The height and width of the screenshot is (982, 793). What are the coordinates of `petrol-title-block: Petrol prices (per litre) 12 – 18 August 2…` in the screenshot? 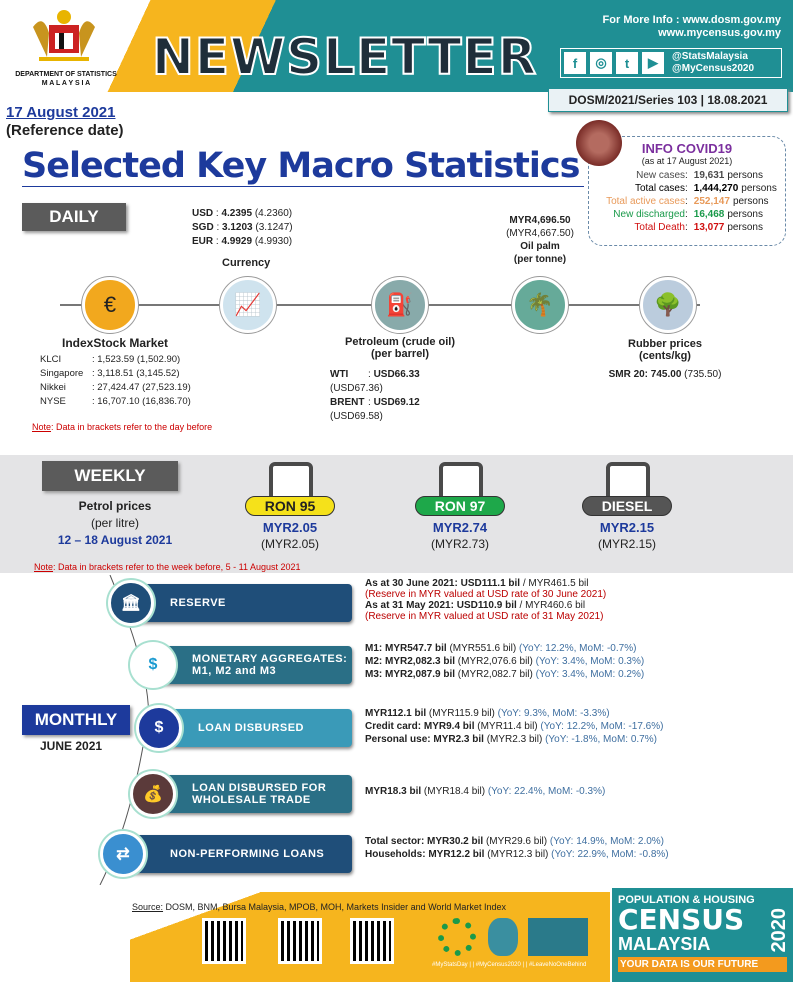 It's located at (115, 523).